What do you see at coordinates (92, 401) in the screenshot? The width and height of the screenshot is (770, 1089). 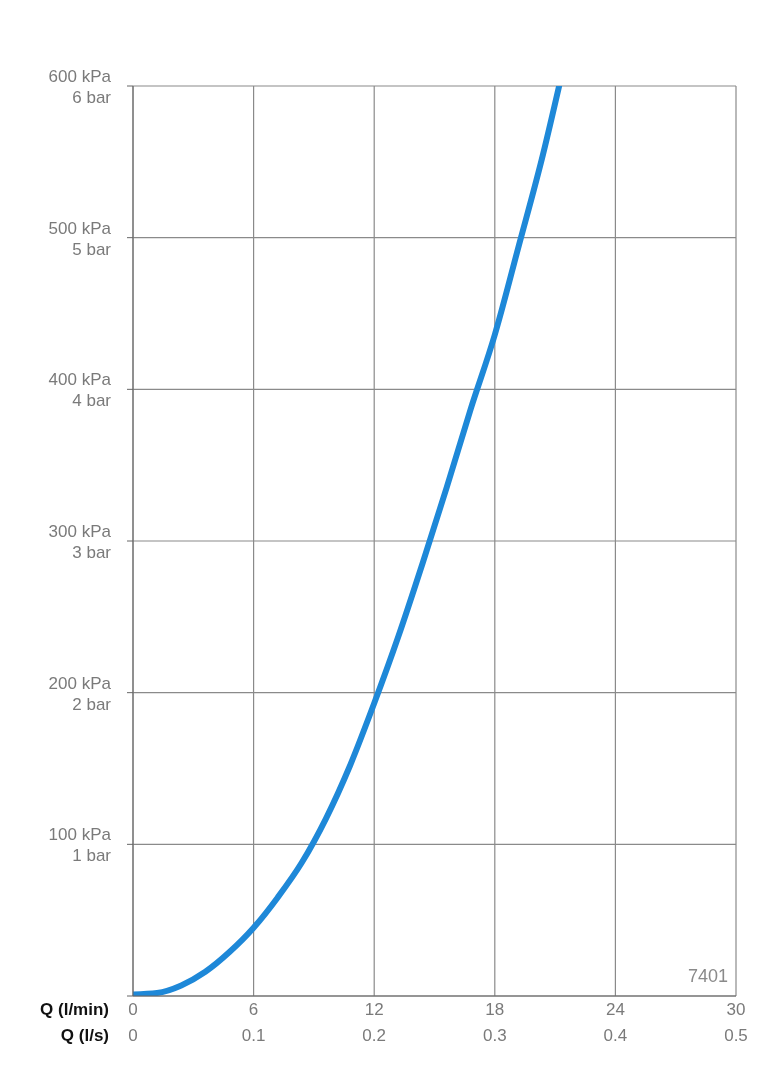 I see `y2-tick-label: 4 bar` at bounding box center [92, 401].